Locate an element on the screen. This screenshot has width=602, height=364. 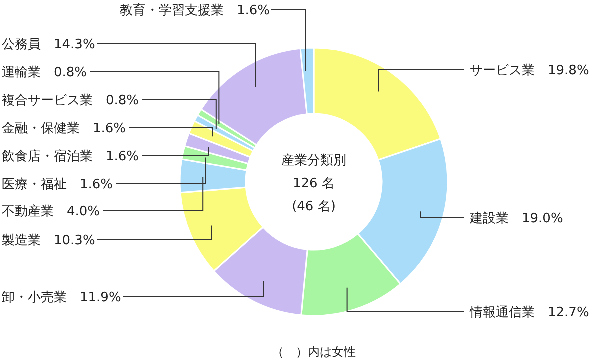
slice-label: 複合サービス業 0.8% is located at coordinates (71, 101).